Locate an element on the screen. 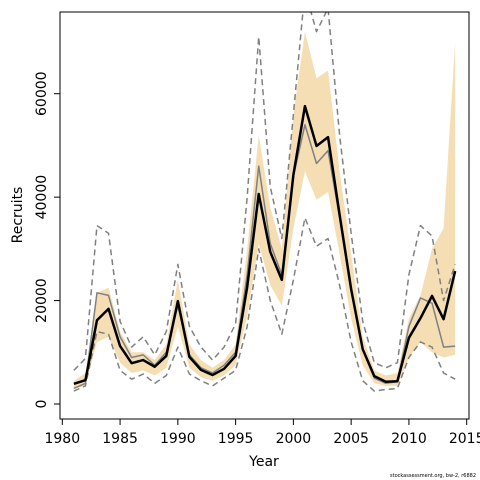  x-tick-label: 2000 is located at coordinates (294, 439).